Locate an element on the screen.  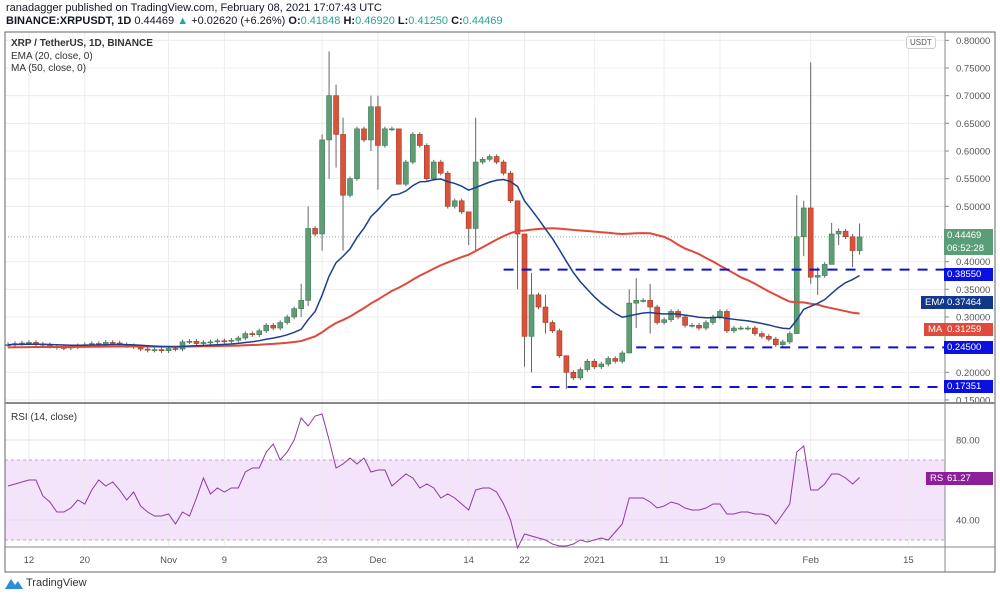
support-label-2: 0.17351 is located at coordinates (968, 386).